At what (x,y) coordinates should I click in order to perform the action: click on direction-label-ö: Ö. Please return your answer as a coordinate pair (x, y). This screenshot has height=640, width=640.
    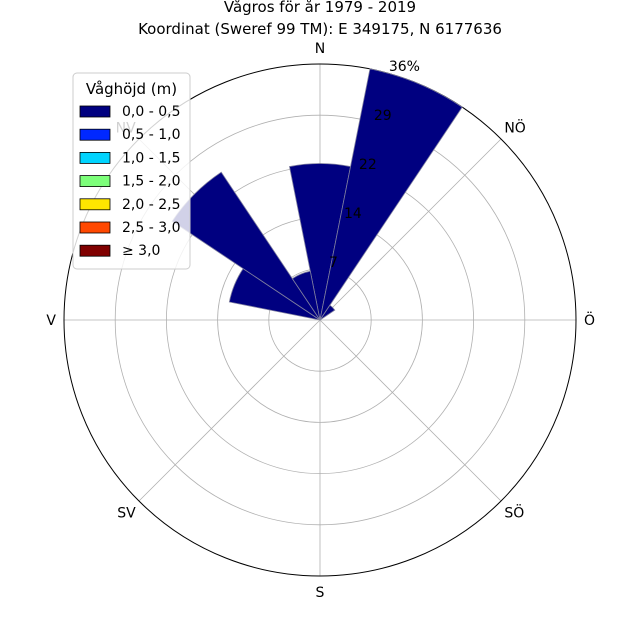
    Looking at the image, I should click on (589, 320).